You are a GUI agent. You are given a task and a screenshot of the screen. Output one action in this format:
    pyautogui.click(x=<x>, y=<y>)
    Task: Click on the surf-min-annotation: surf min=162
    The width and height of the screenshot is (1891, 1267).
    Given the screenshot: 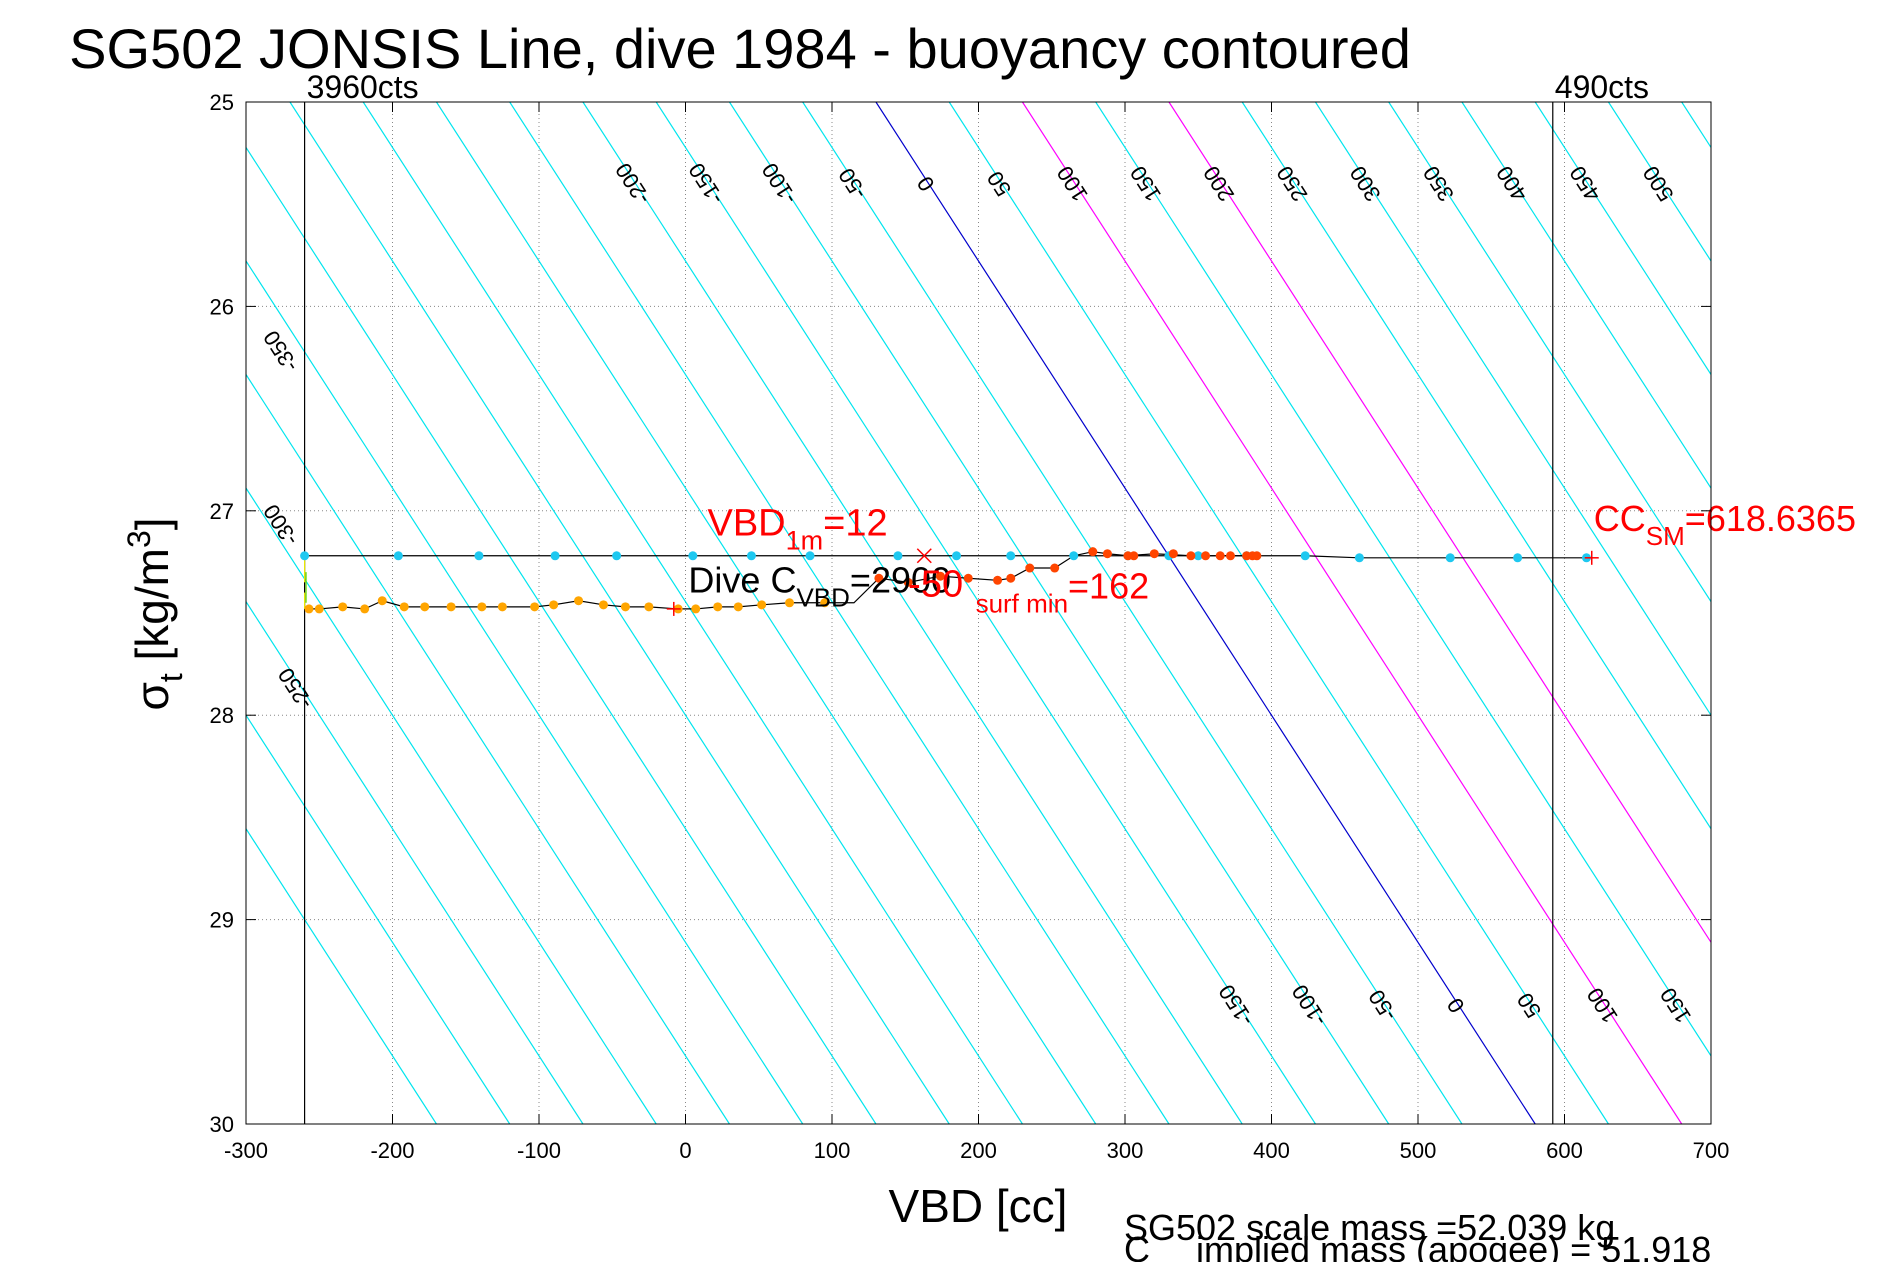 What is the action you would take?
    pyautogui.click(x=1063, y=592)
    